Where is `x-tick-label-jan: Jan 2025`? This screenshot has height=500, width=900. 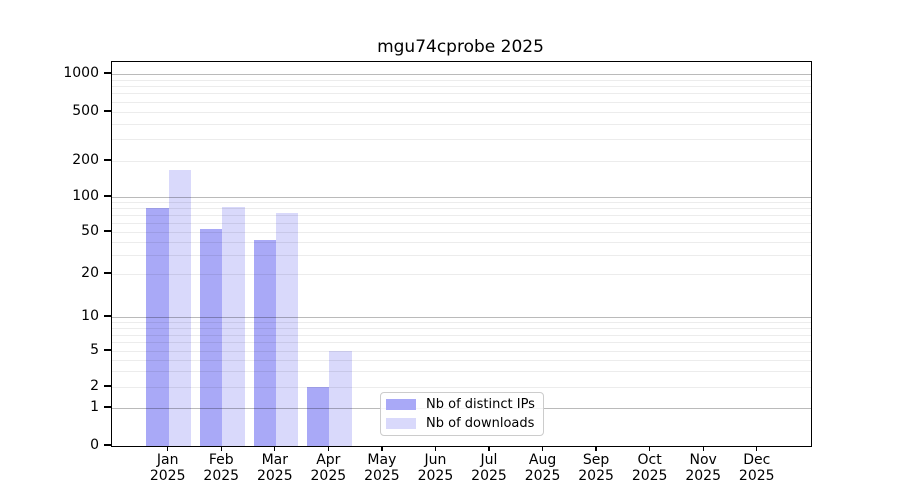 x-tick-label-jan: Jan 2025 is located at coordinates (167, 468).